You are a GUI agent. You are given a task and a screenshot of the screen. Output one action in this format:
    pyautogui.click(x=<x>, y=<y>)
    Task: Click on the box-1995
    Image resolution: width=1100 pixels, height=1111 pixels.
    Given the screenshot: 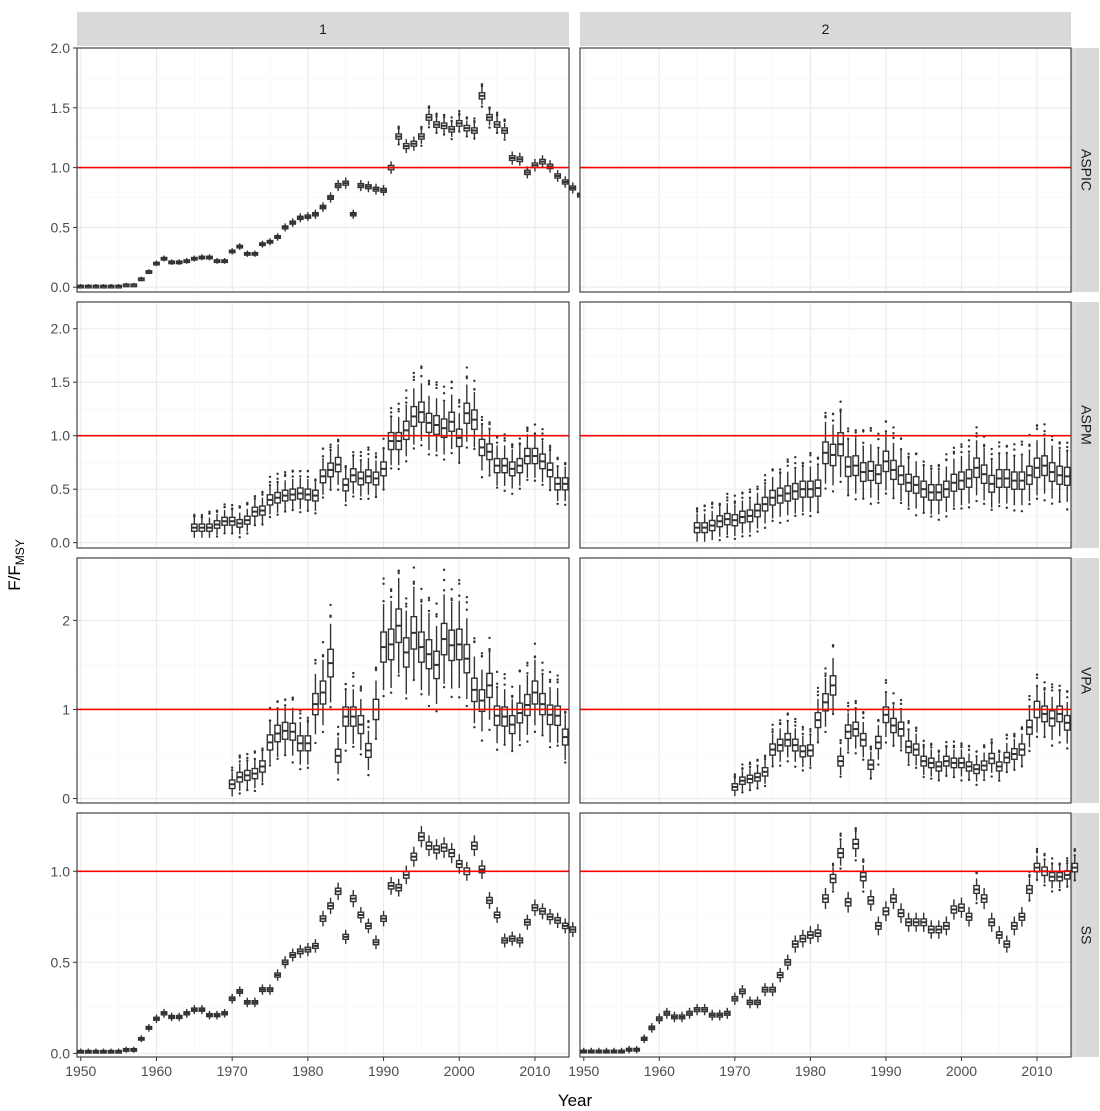 What is the action you would take?
    pyautogui.click(x=421, y=406)
    